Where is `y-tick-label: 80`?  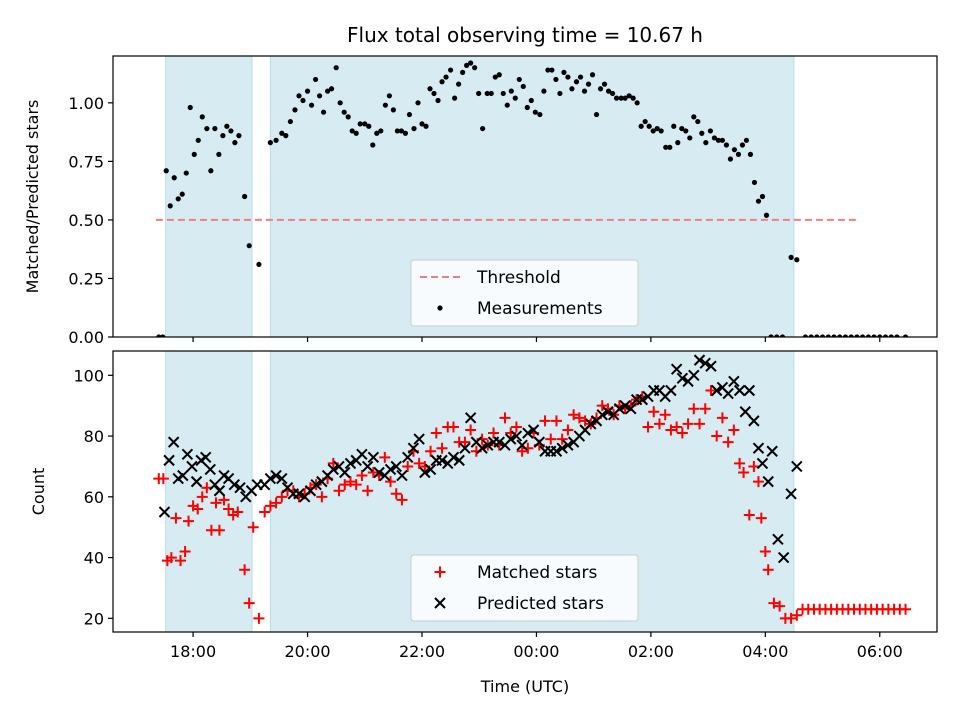 y-tick-label: 80 is located at coordinates (94, 436).